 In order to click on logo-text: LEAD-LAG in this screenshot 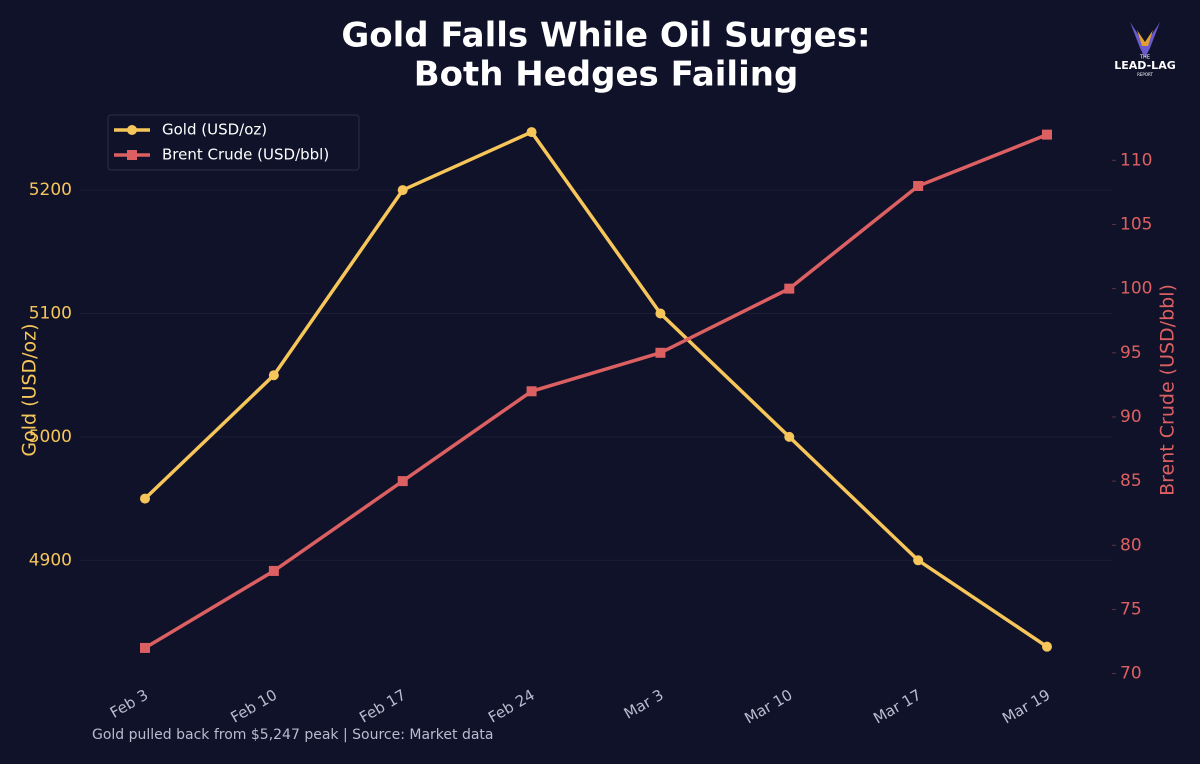, I will do `click(1145, 65)`.